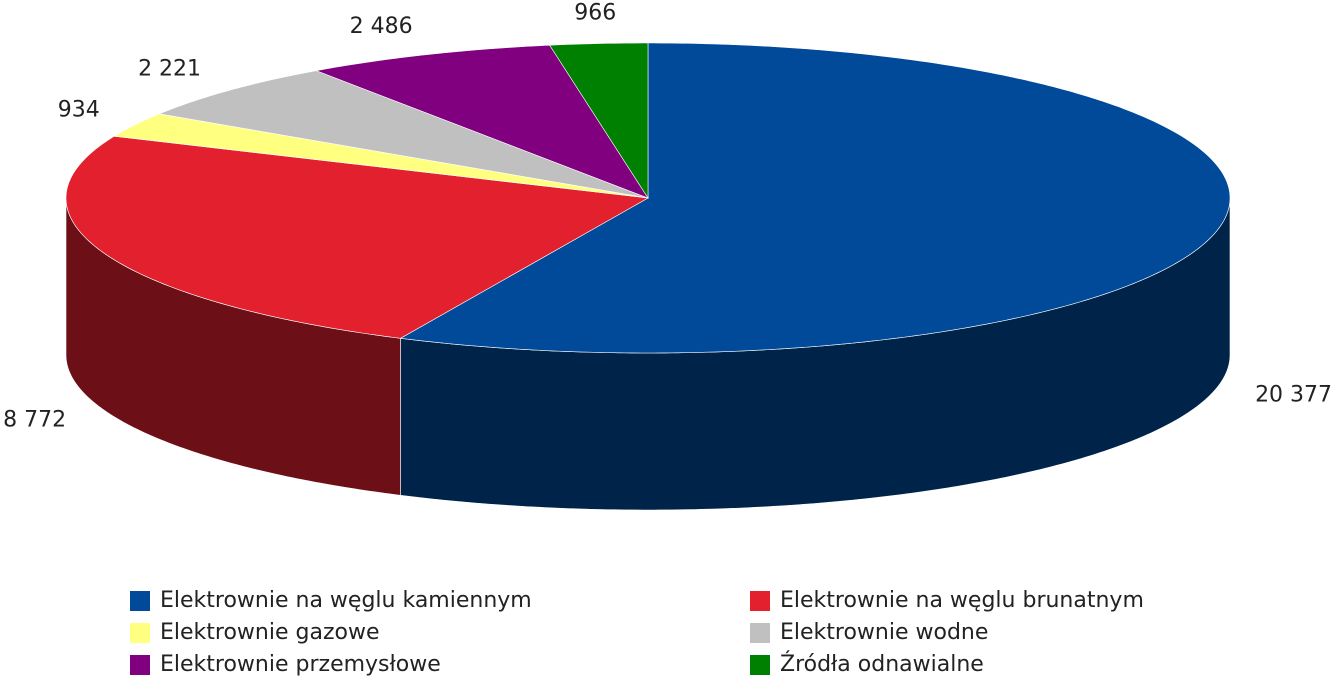  Describe the element at coordinates (962, 600) in the screenshot. I see `legend-label: Elektrownie na węglu brunatnym` at that location.